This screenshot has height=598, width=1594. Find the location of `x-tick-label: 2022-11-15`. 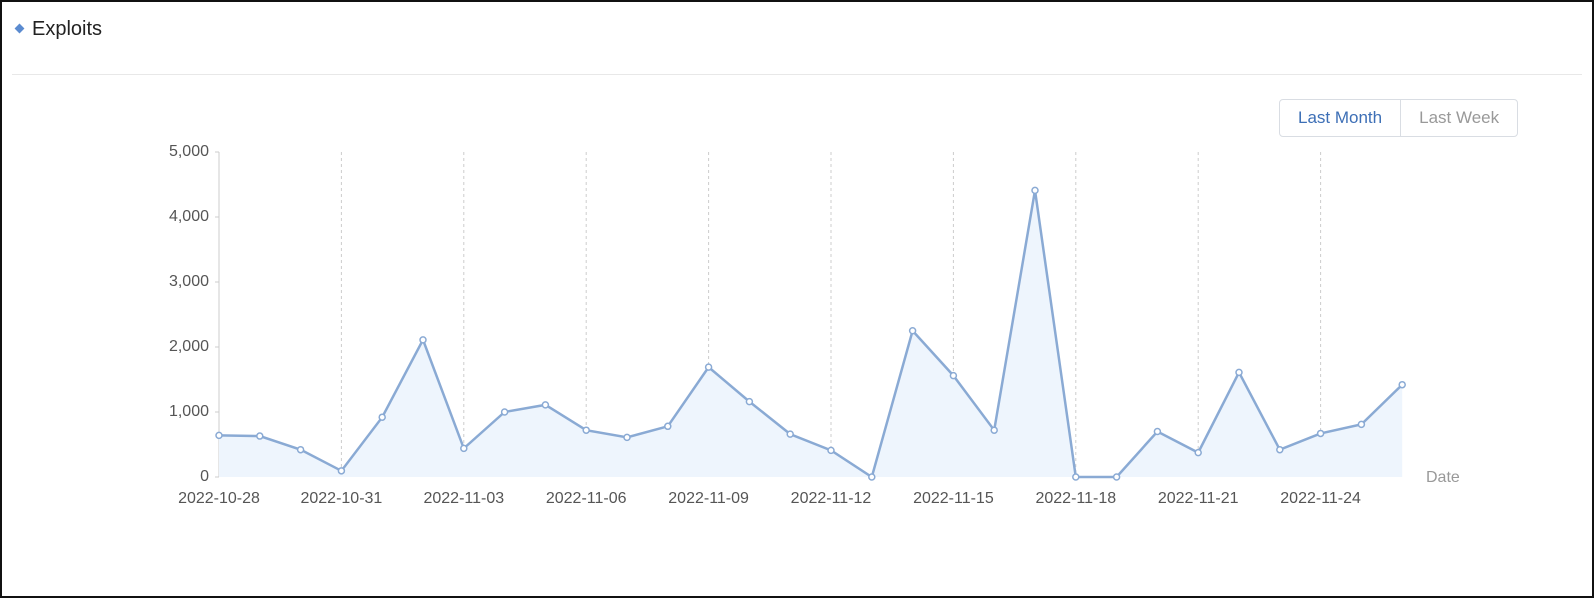

x-tick-label: 2022-11-15 is located at coordinates (953, 498).